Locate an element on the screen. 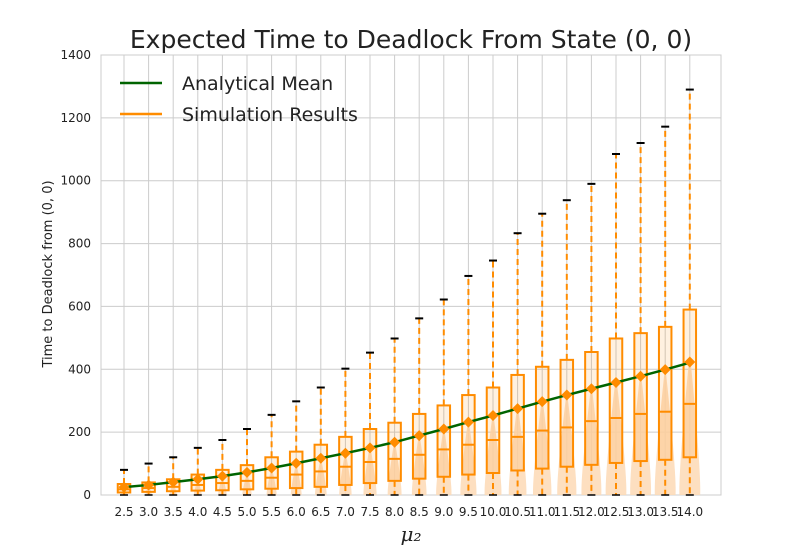 This screenshot has height=550, width=800. y-tick-label: 1200 is located at coordinates (75, 118).